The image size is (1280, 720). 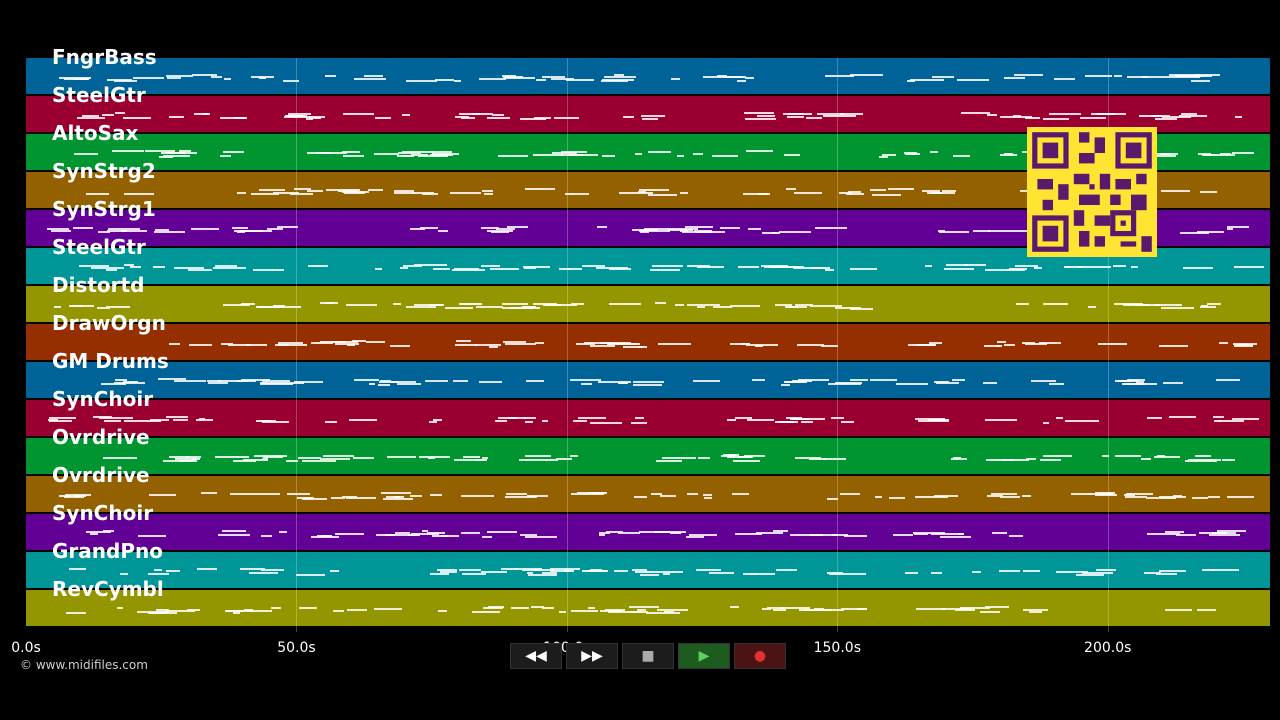 What do you see at coordinates (109, 323) in the screenshot?
I see `track-name-label: DrawOrgn` at bounding box center [109, 323].